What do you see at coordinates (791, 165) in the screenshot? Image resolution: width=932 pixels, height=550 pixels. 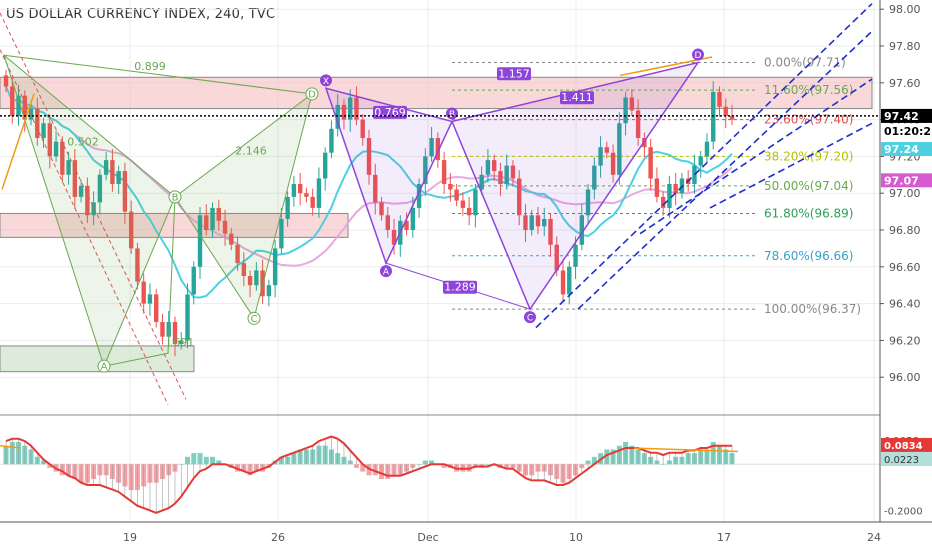 I see `channel-line` at bounding box center [791, 165].